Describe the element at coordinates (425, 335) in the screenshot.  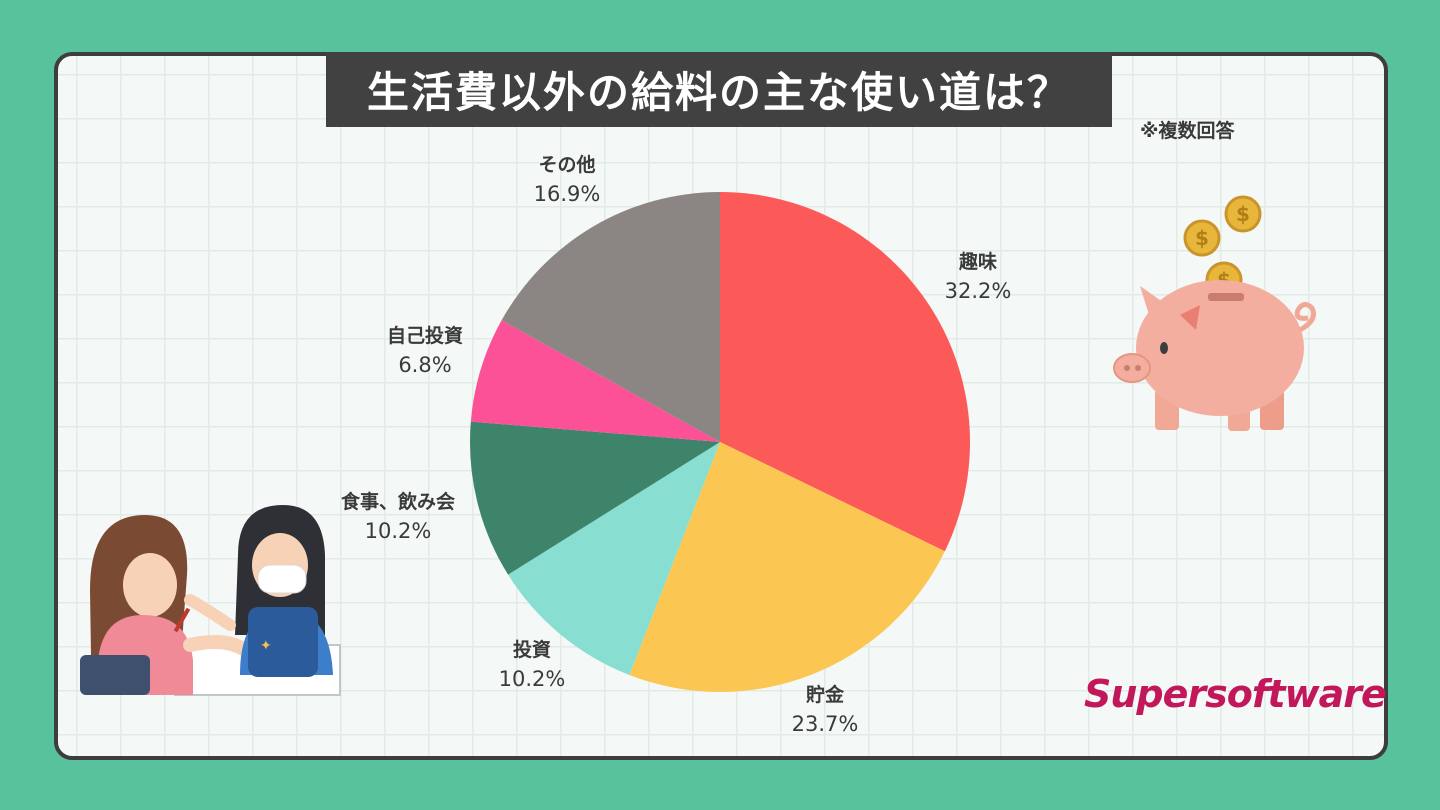
I see `slice-category-label: 自己投資` at that location.